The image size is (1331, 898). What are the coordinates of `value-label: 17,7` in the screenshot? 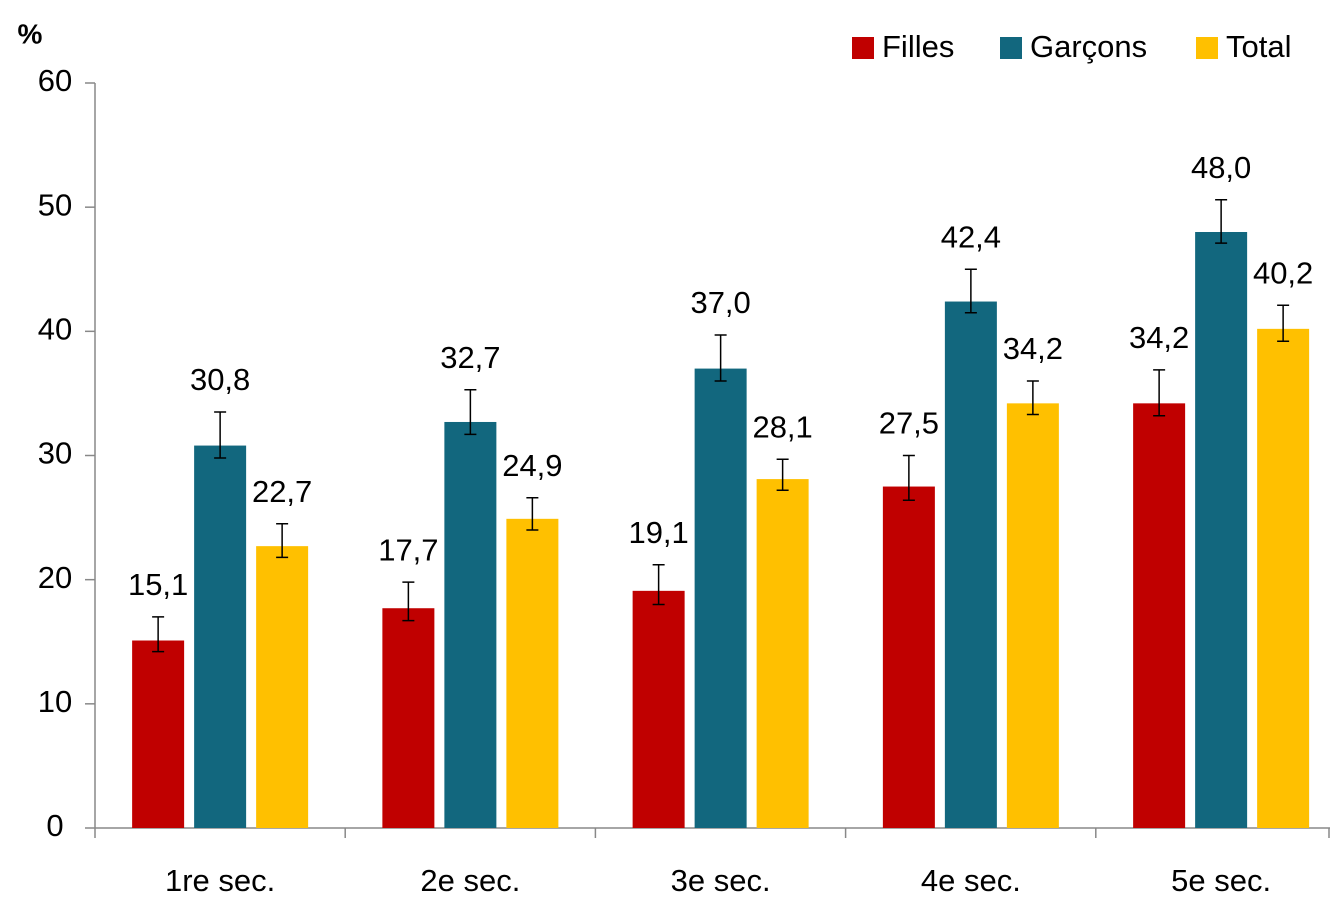 It's located at (408, 549).